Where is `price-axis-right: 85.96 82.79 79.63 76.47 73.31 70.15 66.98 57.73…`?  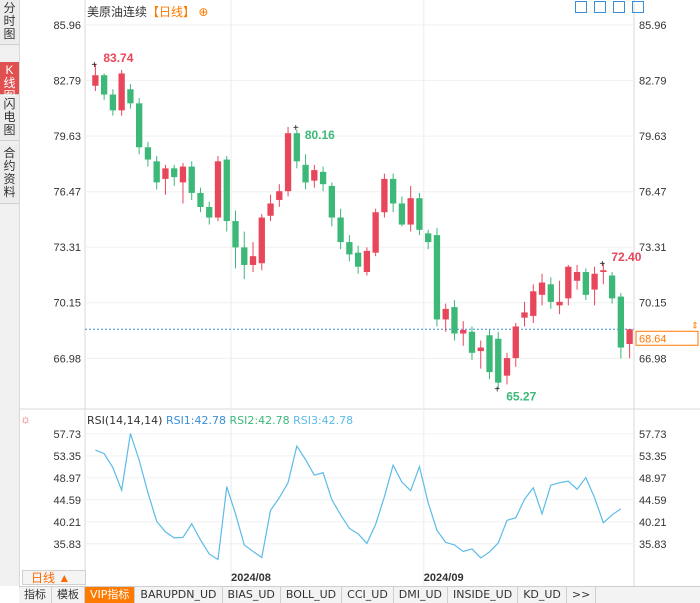
price-axis-right: 85.96 82.79 79.63 76.47 73.31 70.15 66.98 57.73… is located at coordinates (667, 285).